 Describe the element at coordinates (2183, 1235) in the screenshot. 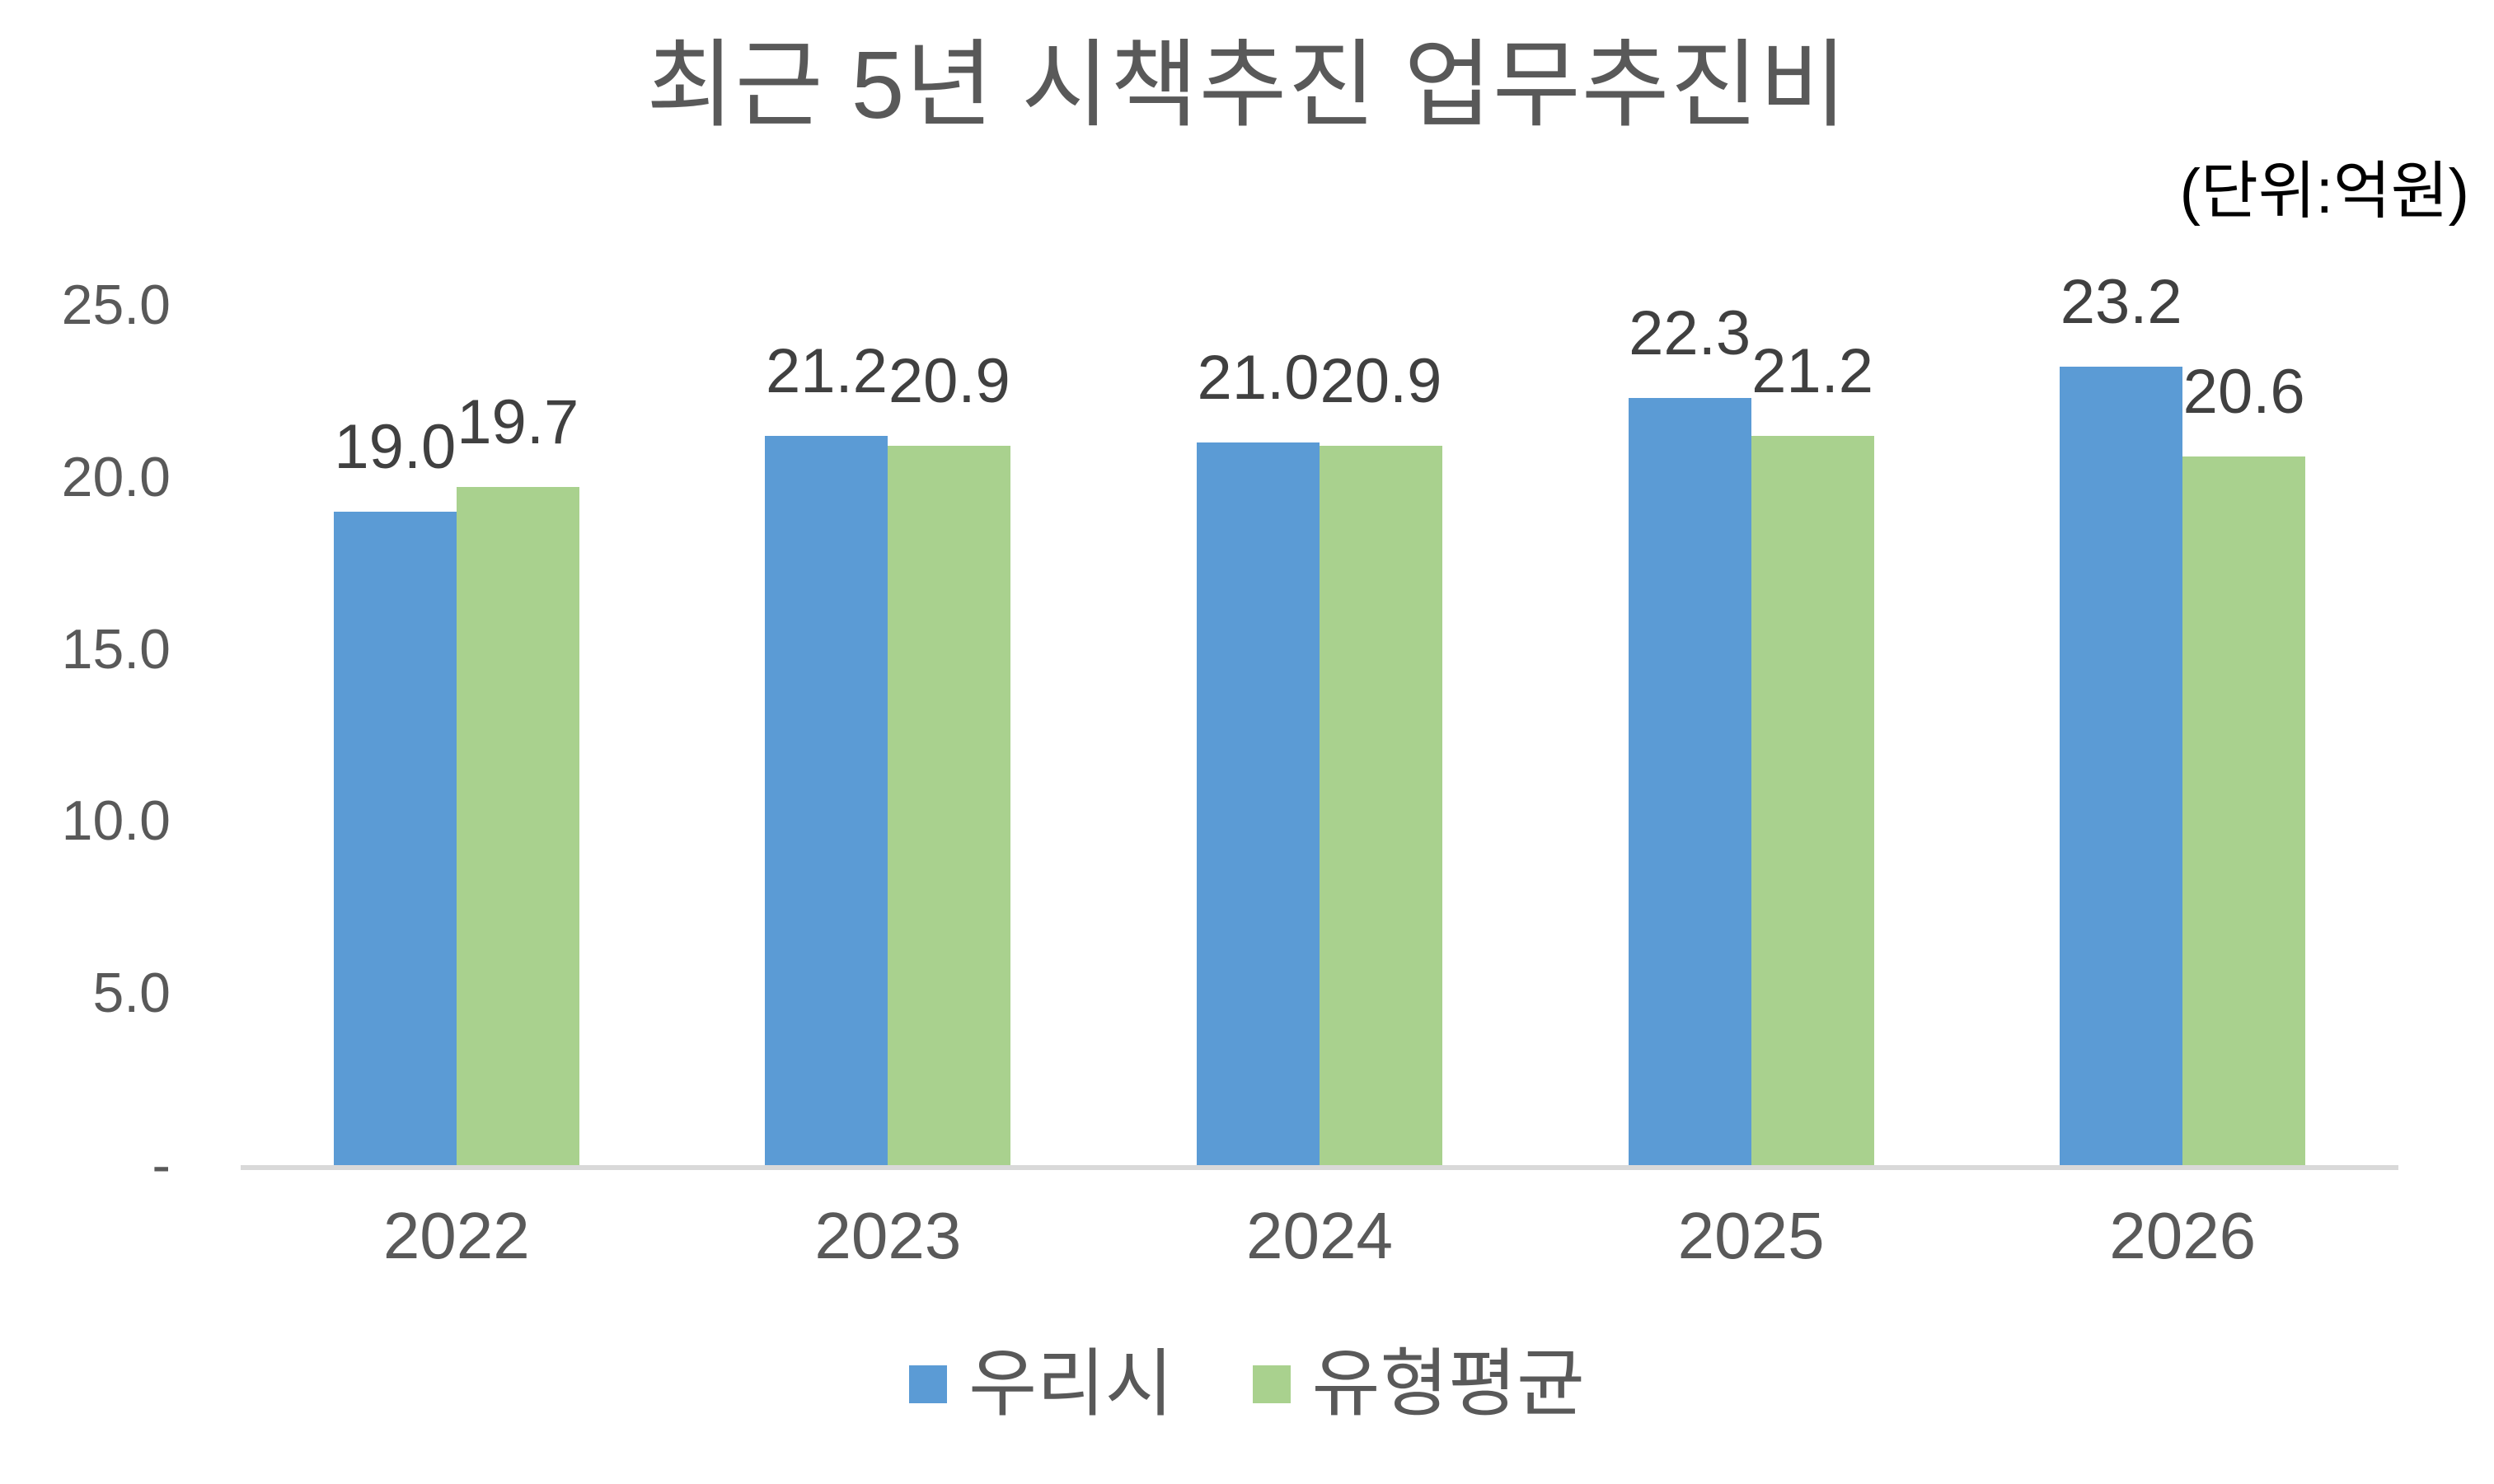

I see `x-axis-label-2026: 2026` at that location.